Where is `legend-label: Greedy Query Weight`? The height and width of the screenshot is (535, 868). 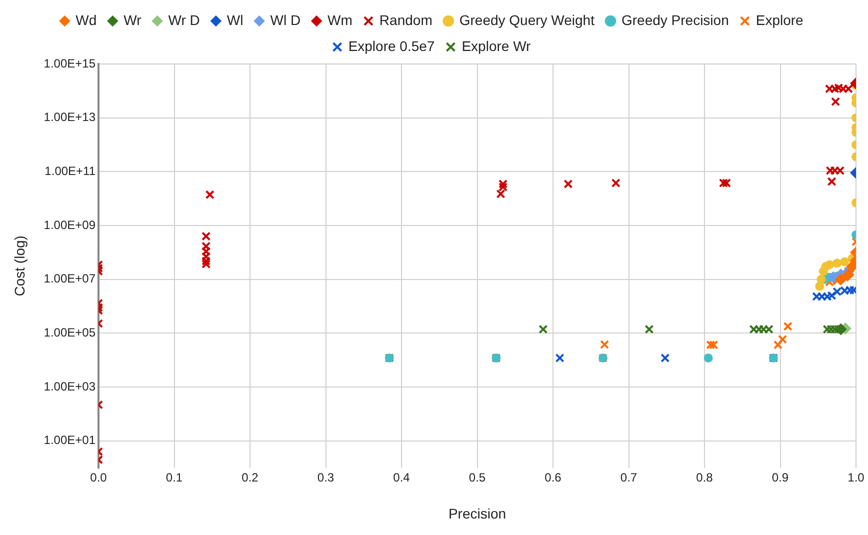
legend-label: Greedy Query Weight is located at coordinates (527, 20).